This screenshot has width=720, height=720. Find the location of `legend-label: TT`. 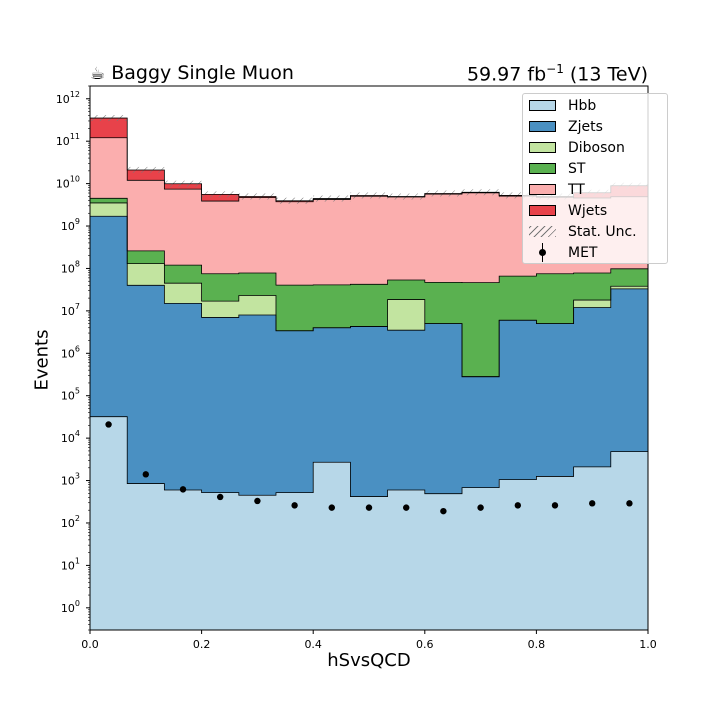

legend-label: TT is located at coordinates (576, 189).